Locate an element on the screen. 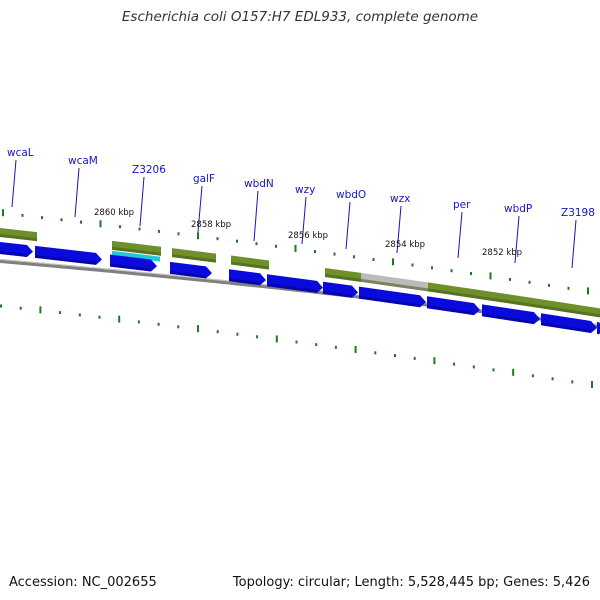 The width and height of the screenshot is (600, 600). gene-label: wbdN is located at coordinates (259, 184).